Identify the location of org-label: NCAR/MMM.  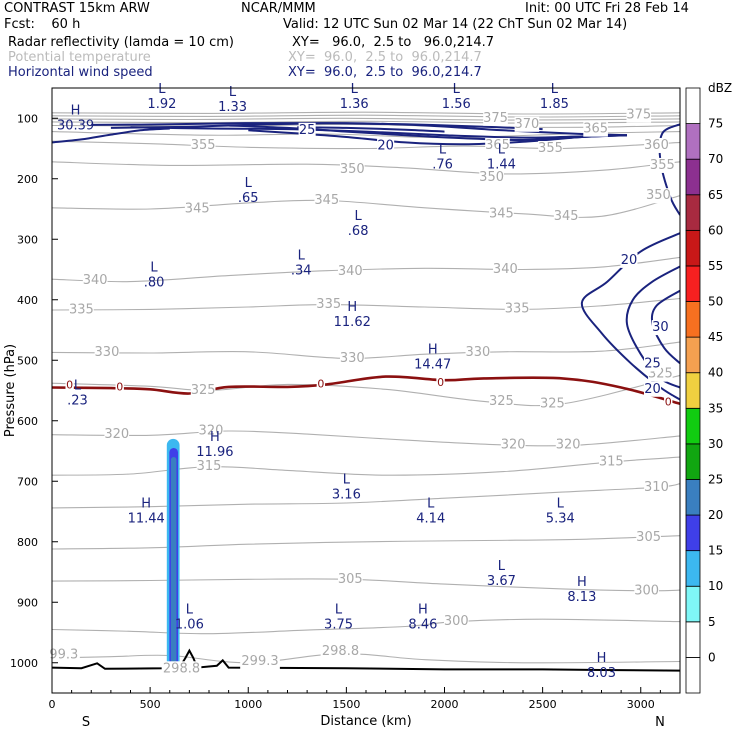
(278, 8).